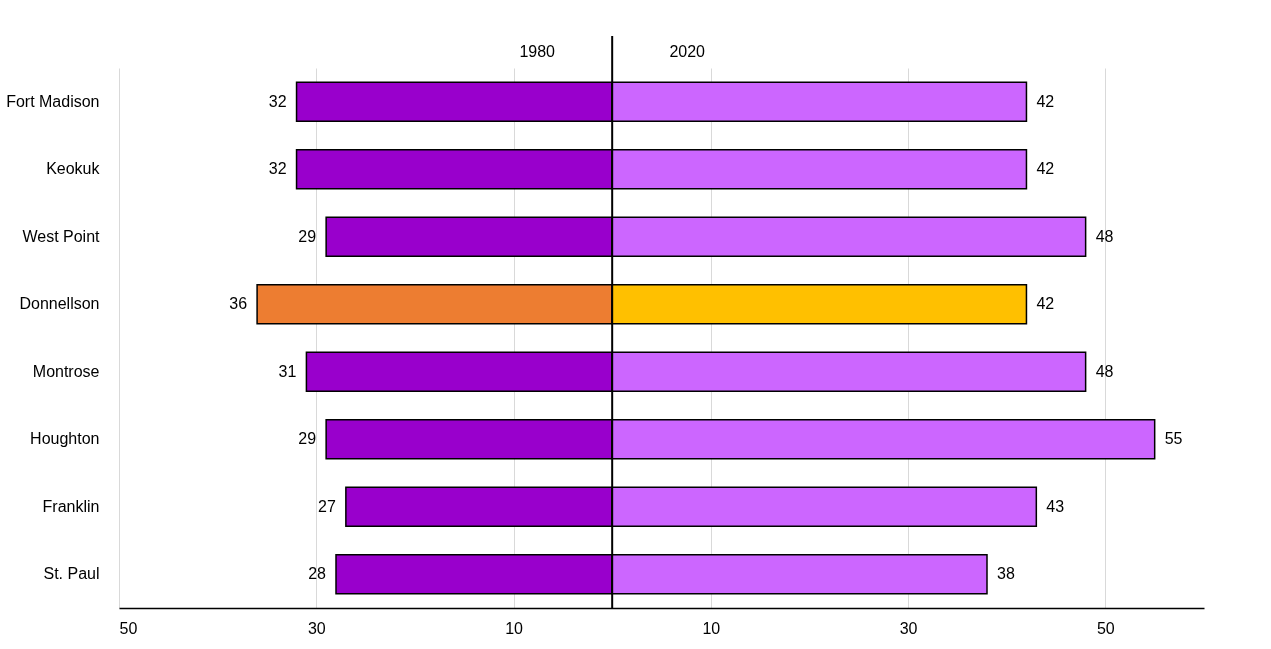 This screenshot has width=1271, height=649. I want to click on y-tick-label: Fort Madison, so click(53, 101).